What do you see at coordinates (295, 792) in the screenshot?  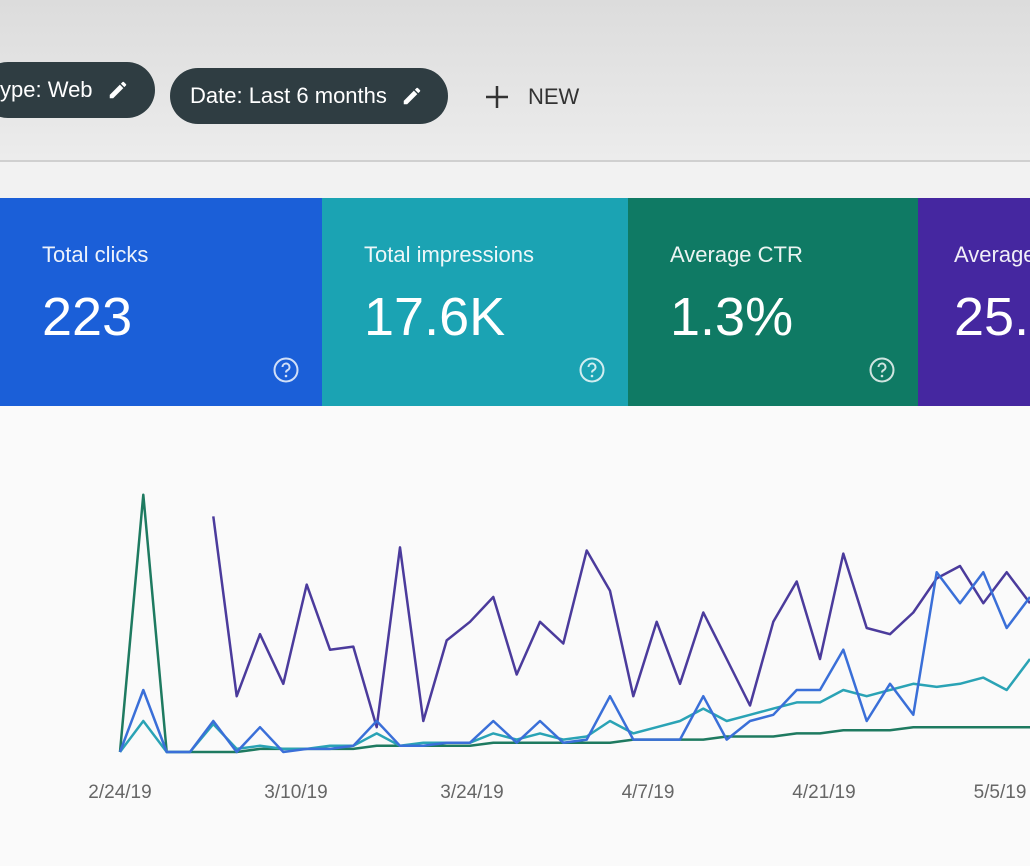 I see `x-tick-label: 3/10/19` at bounding box center [295, 792].